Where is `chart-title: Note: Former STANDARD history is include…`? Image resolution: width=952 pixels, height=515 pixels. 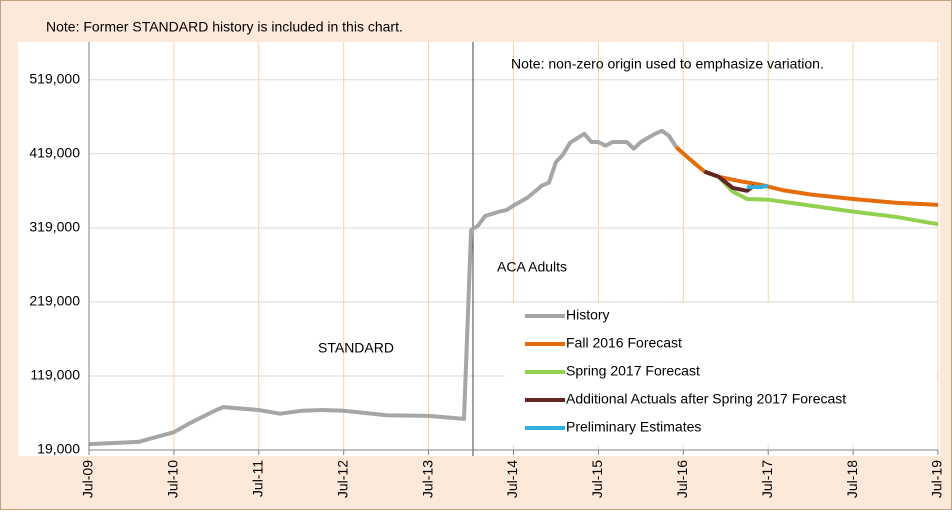
chart-title: Note: Former STANDARD history is include… is located at coordinates (224, 27).